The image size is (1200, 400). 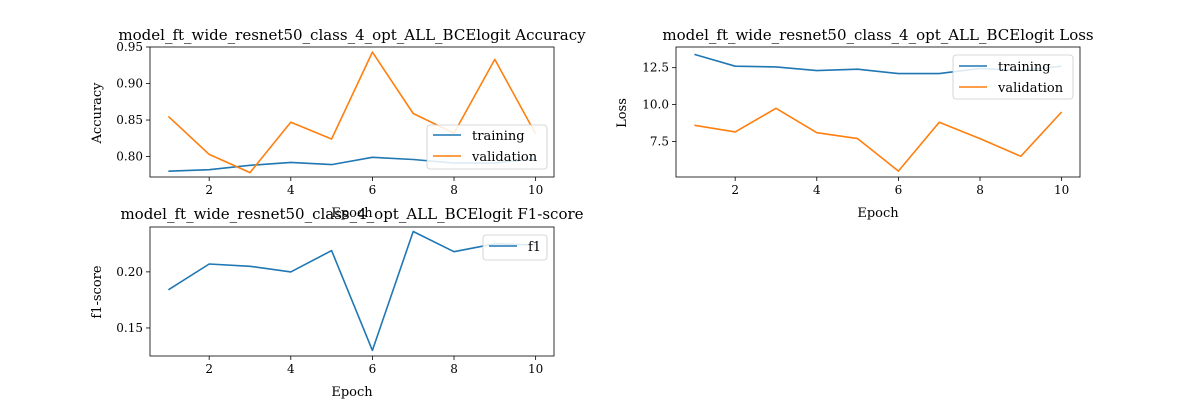 I want to click on loss-legend-validation-label: validation, so click(x=1030, y=88).